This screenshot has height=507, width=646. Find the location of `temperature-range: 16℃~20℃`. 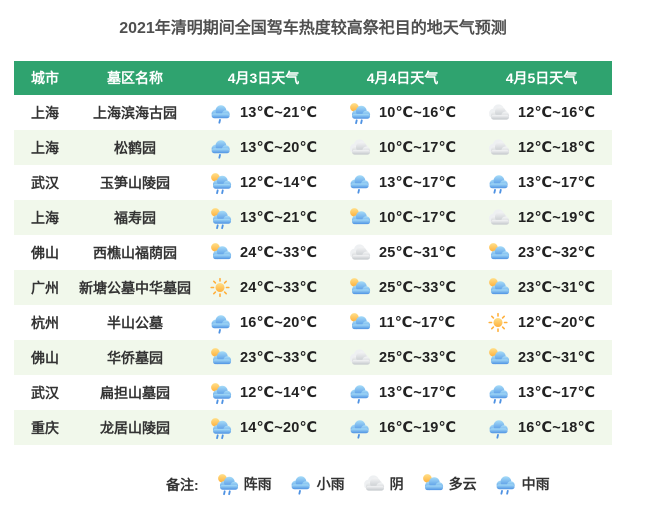

temperature-range: 16℃~20℃ is located at coordinates (279, 322).